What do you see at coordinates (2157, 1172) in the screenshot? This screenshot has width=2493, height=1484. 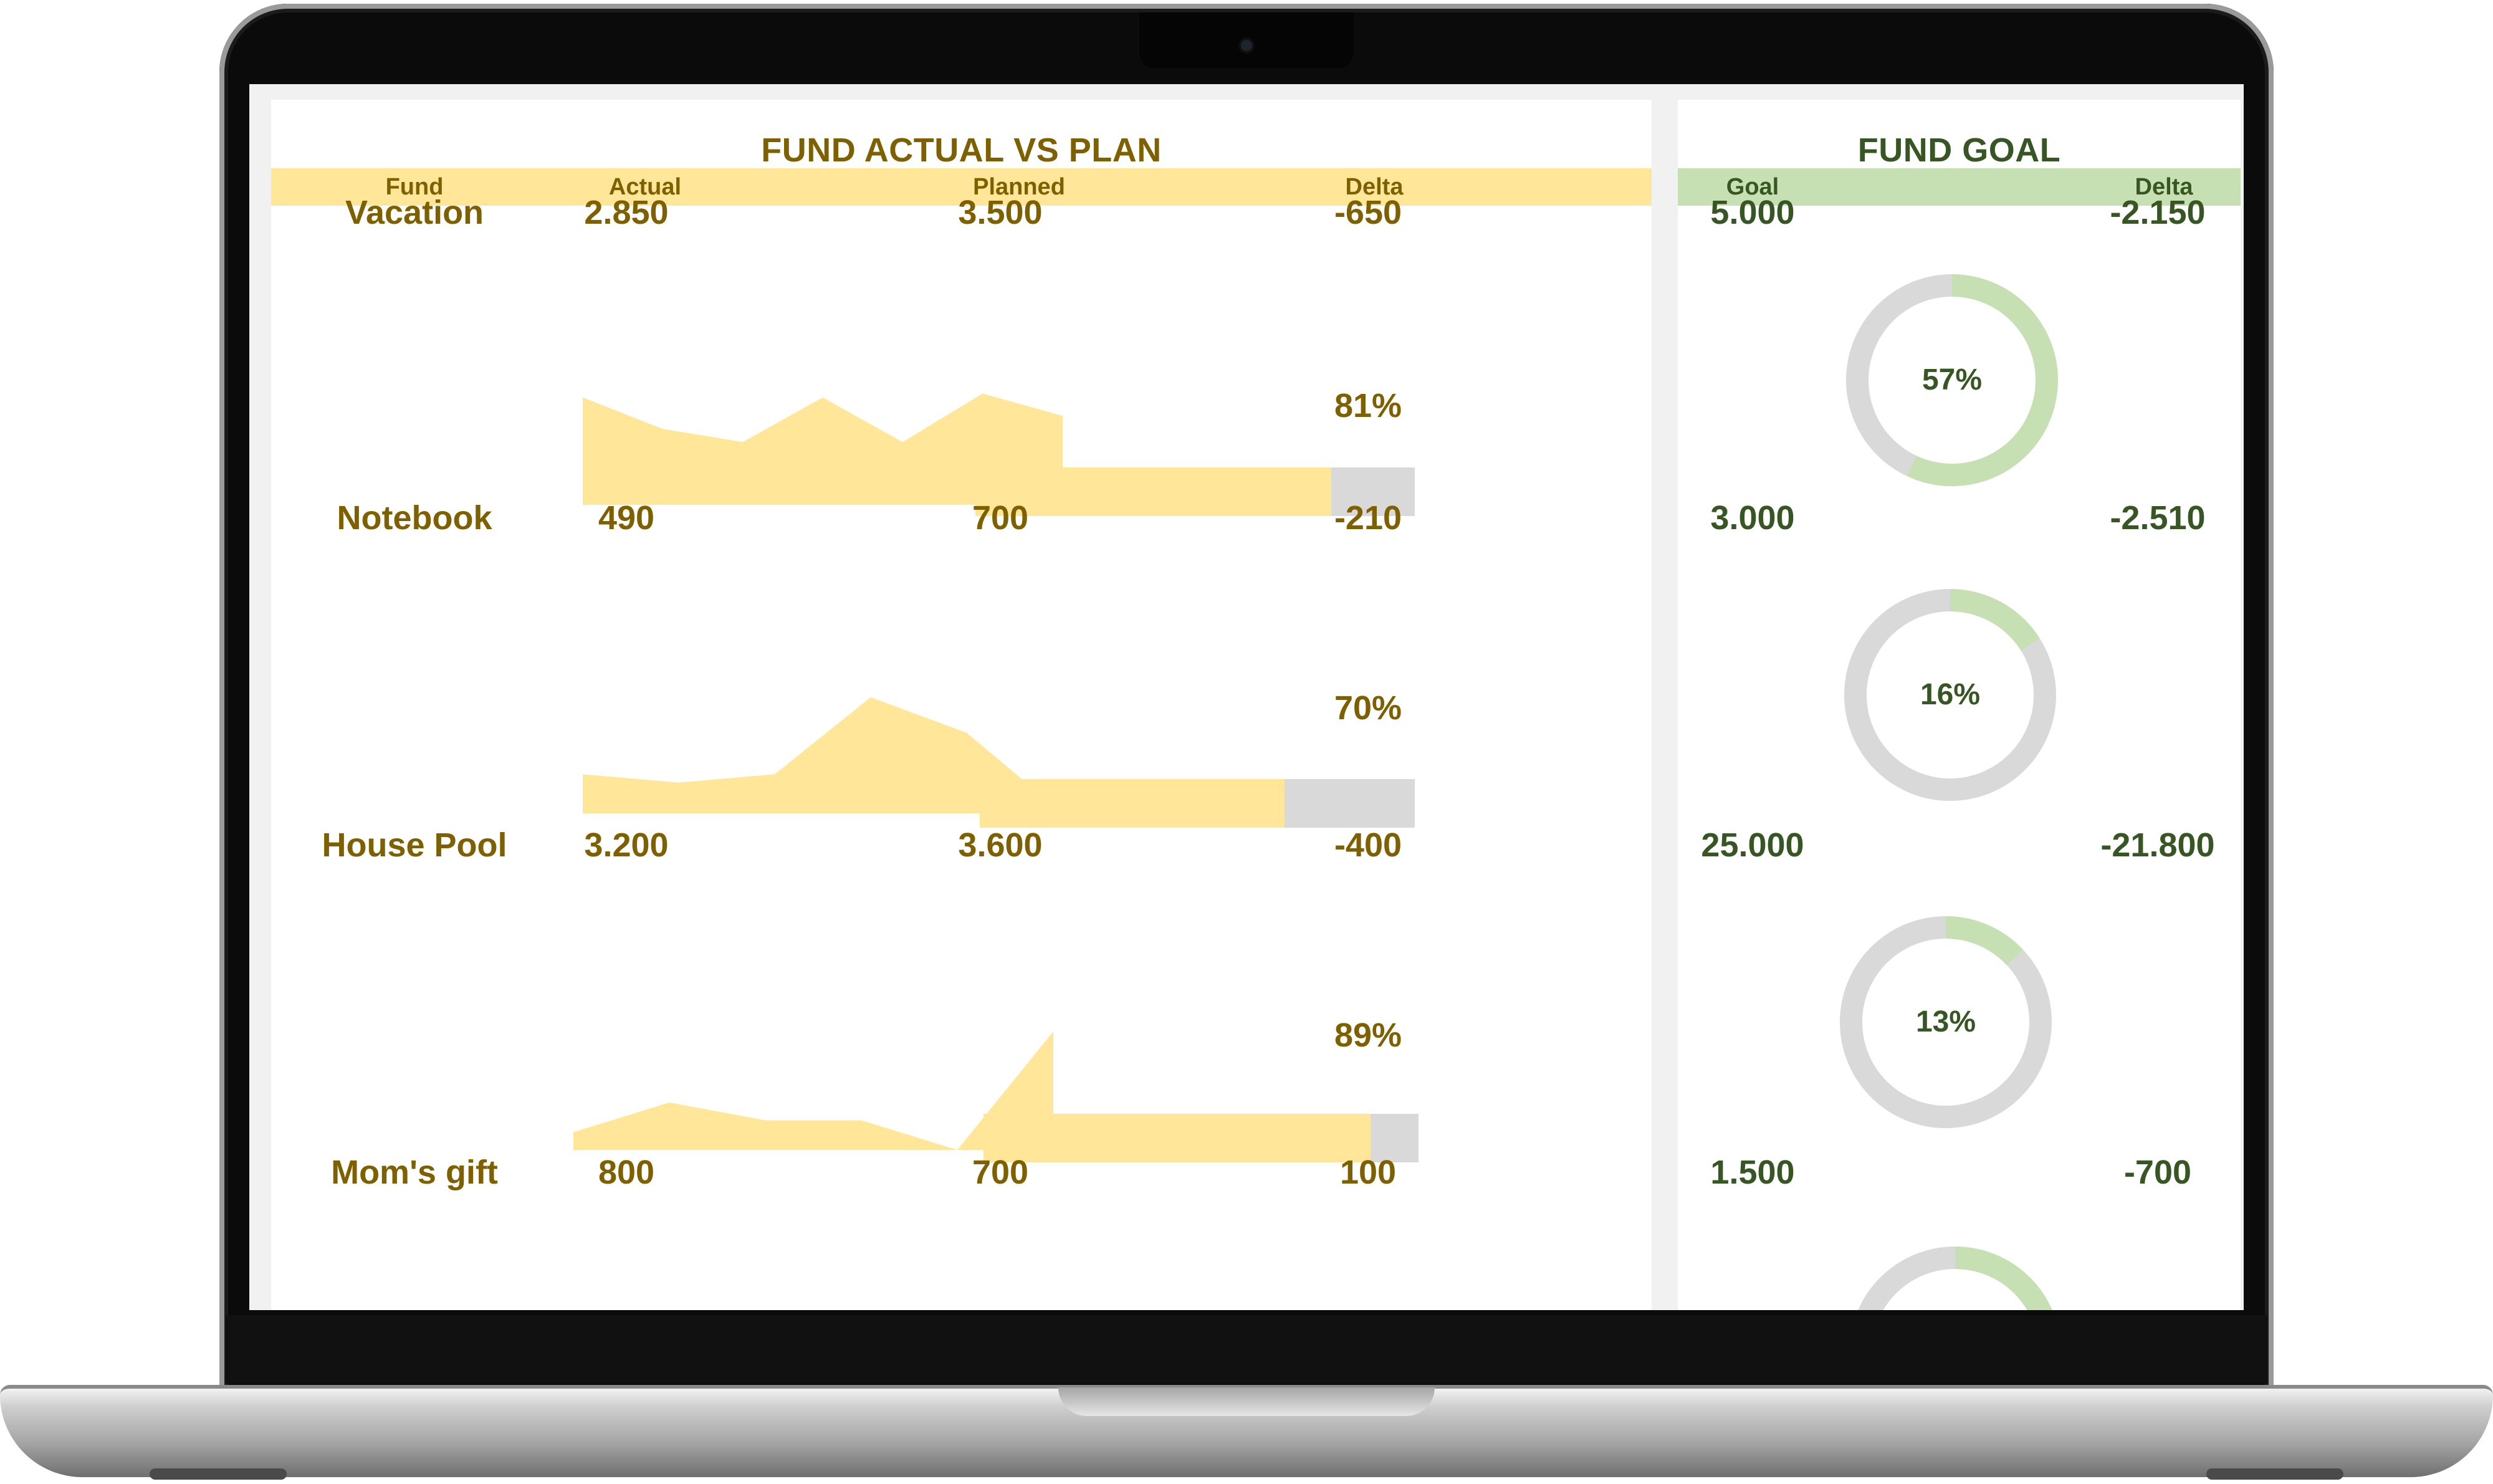 I see `goal-delta-value: -700` at bounding box center [2157, 1172].